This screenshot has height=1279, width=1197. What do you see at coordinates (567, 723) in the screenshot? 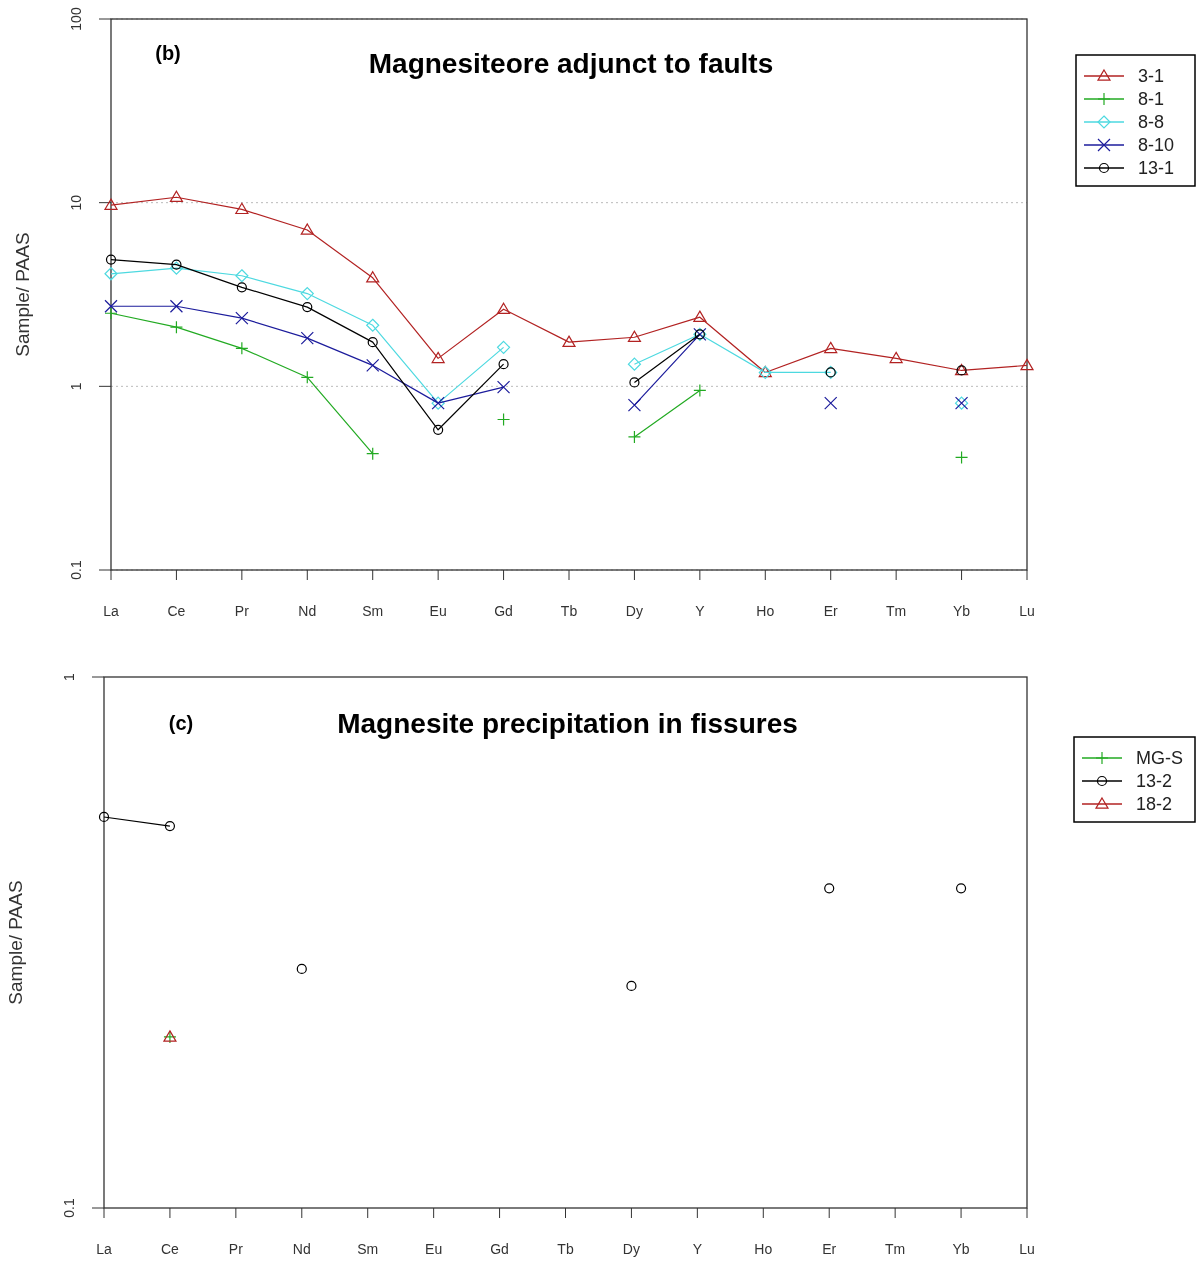
I see `text: Magnesite precipitation in fissures` at bounding box center [567, 723].